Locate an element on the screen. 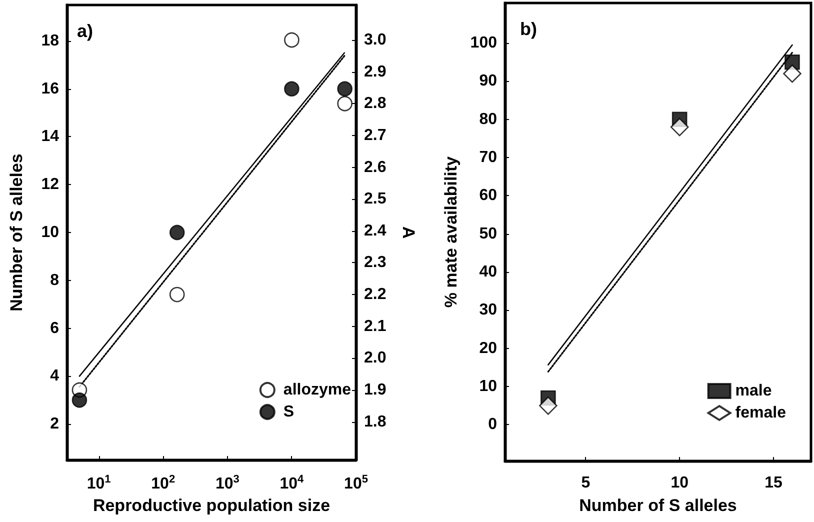 Image resolution: width=814 pixels, height=522 pixels. y-tick-label: 100 is located at coordinates (484, 43).